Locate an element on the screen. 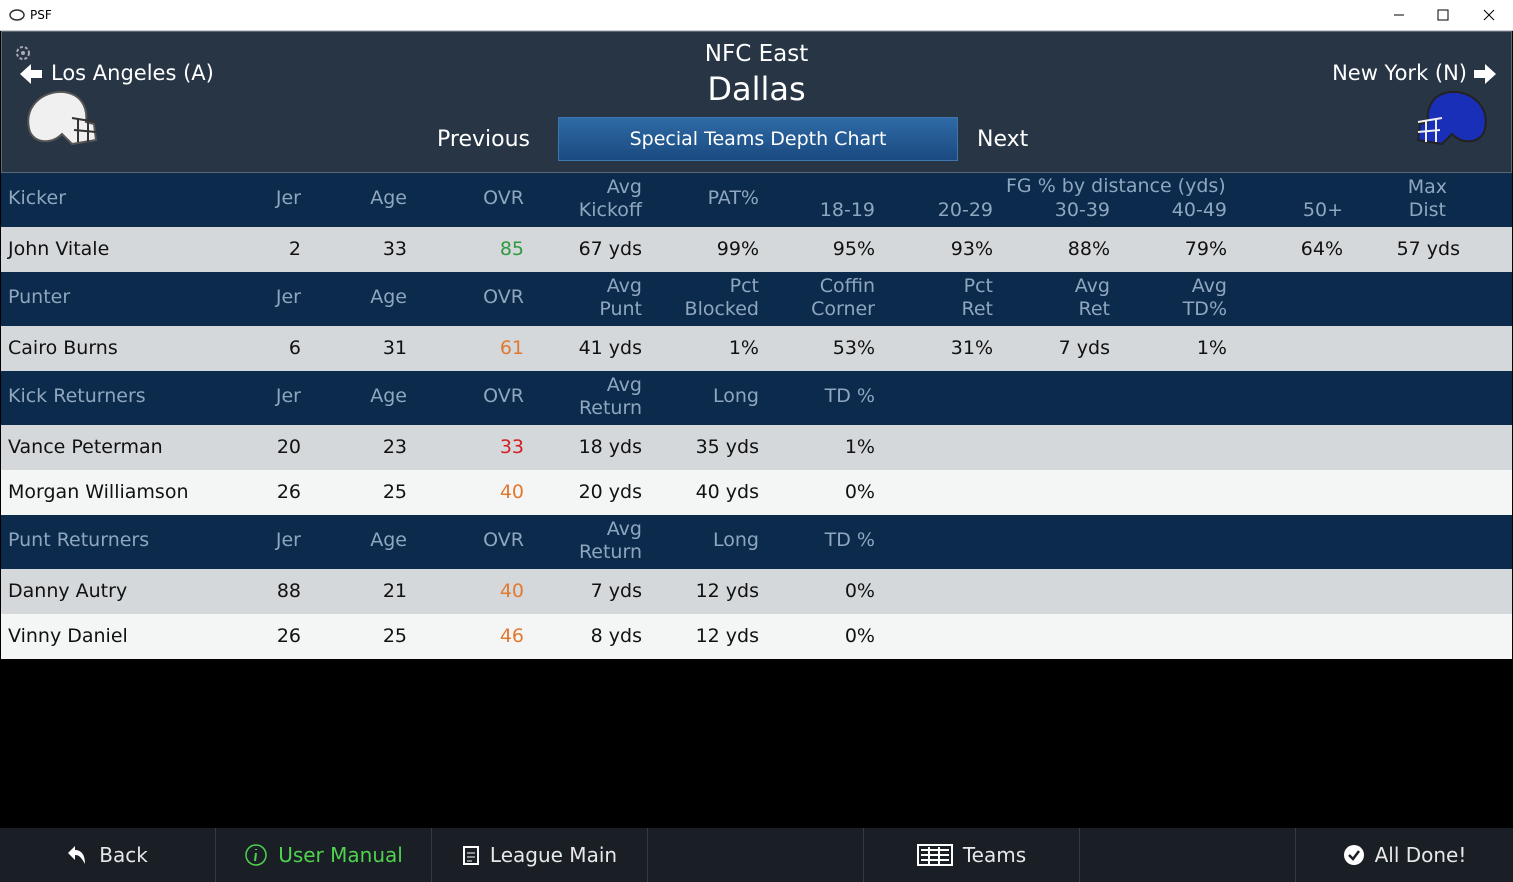 The height and width of the screenshot is (882, 1513). column-header: PAT% is located at coordinates (733, 198).